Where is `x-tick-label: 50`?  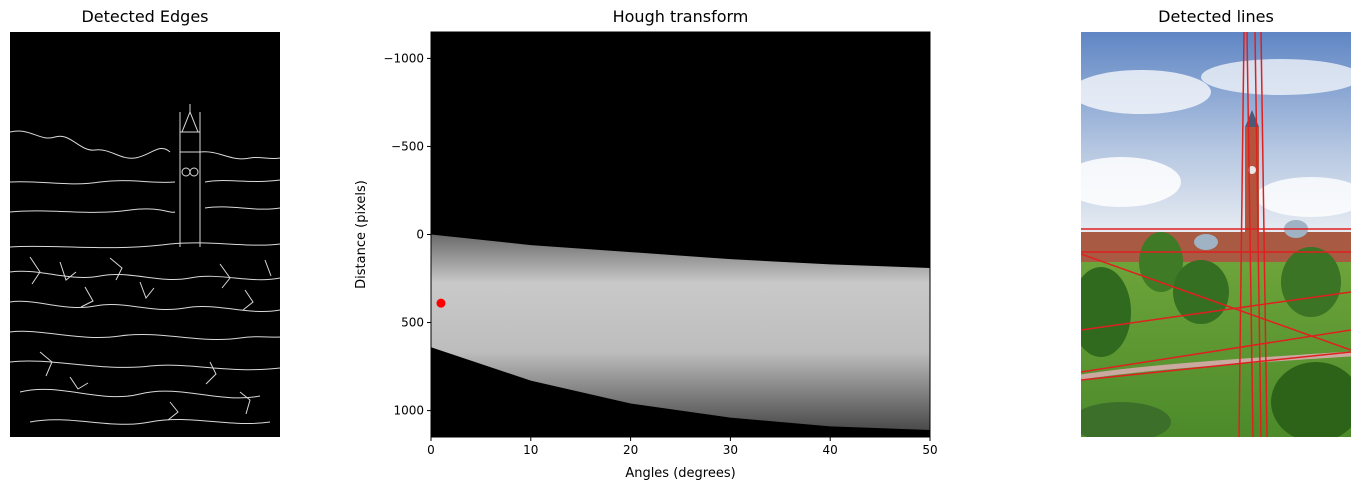 x-tick-label: 50 is located at coordinates (929, 450).